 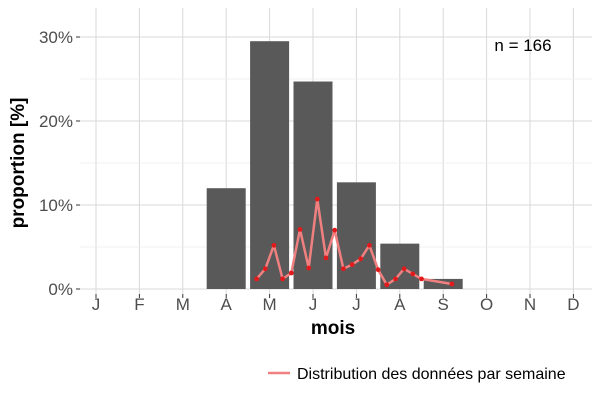 I want to click on y-tick-label: 20%, so click(x=56, y=121).